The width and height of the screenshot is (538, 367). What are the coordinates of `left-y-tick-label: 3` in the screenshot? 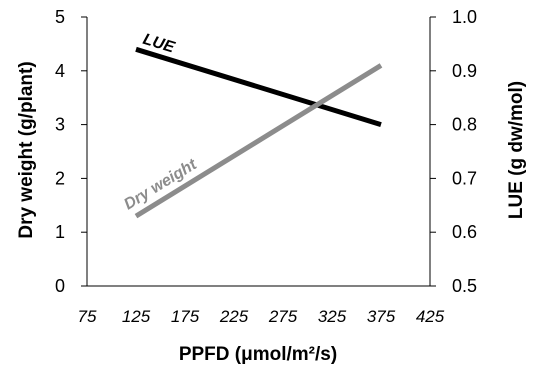 It's located at (60, 125).